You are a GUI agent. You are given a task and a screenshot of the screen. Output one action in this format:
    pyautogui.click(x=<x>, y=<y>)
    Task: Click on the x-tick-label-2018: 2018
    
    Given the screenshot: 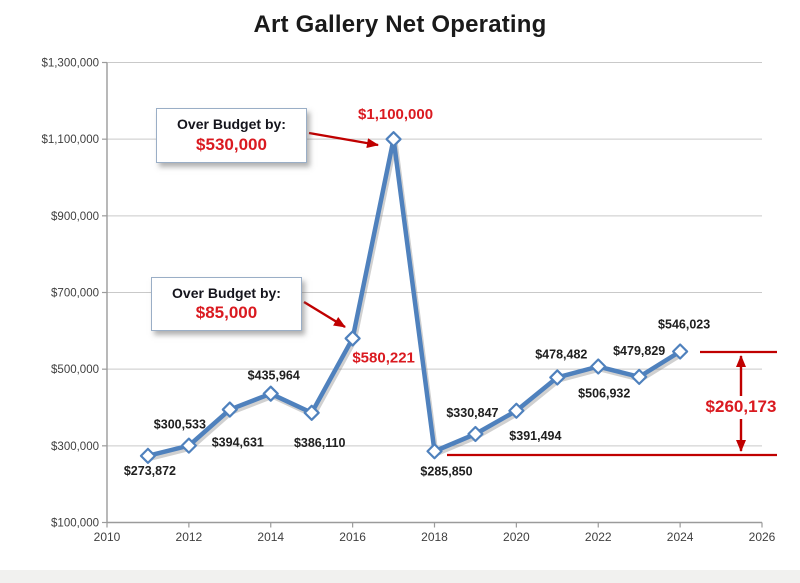 What is the action you would take?
    pyautogui.click(x=434, y=537)
    